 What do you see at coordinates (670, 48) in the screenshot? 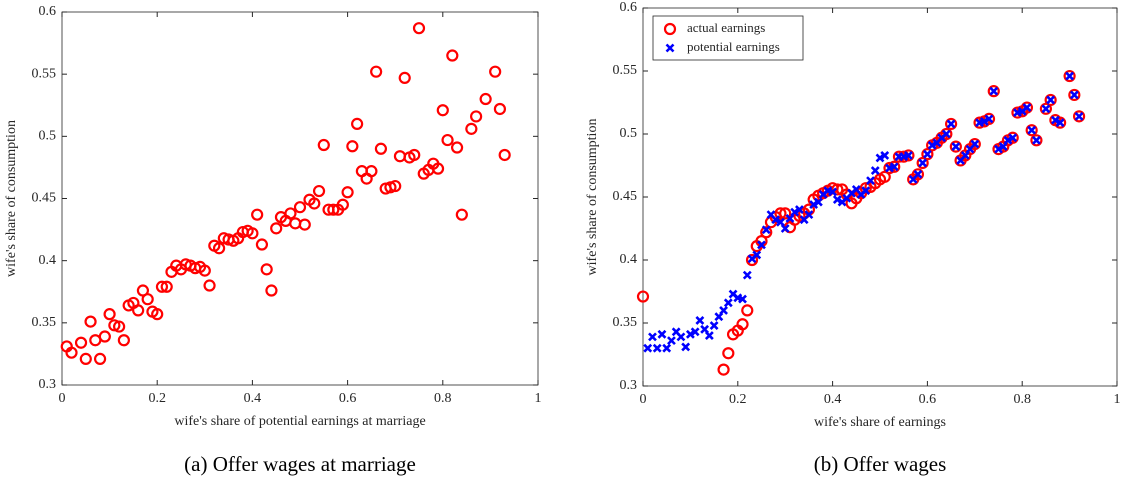
I see `legend-marker` at bounding box center [670, 48].